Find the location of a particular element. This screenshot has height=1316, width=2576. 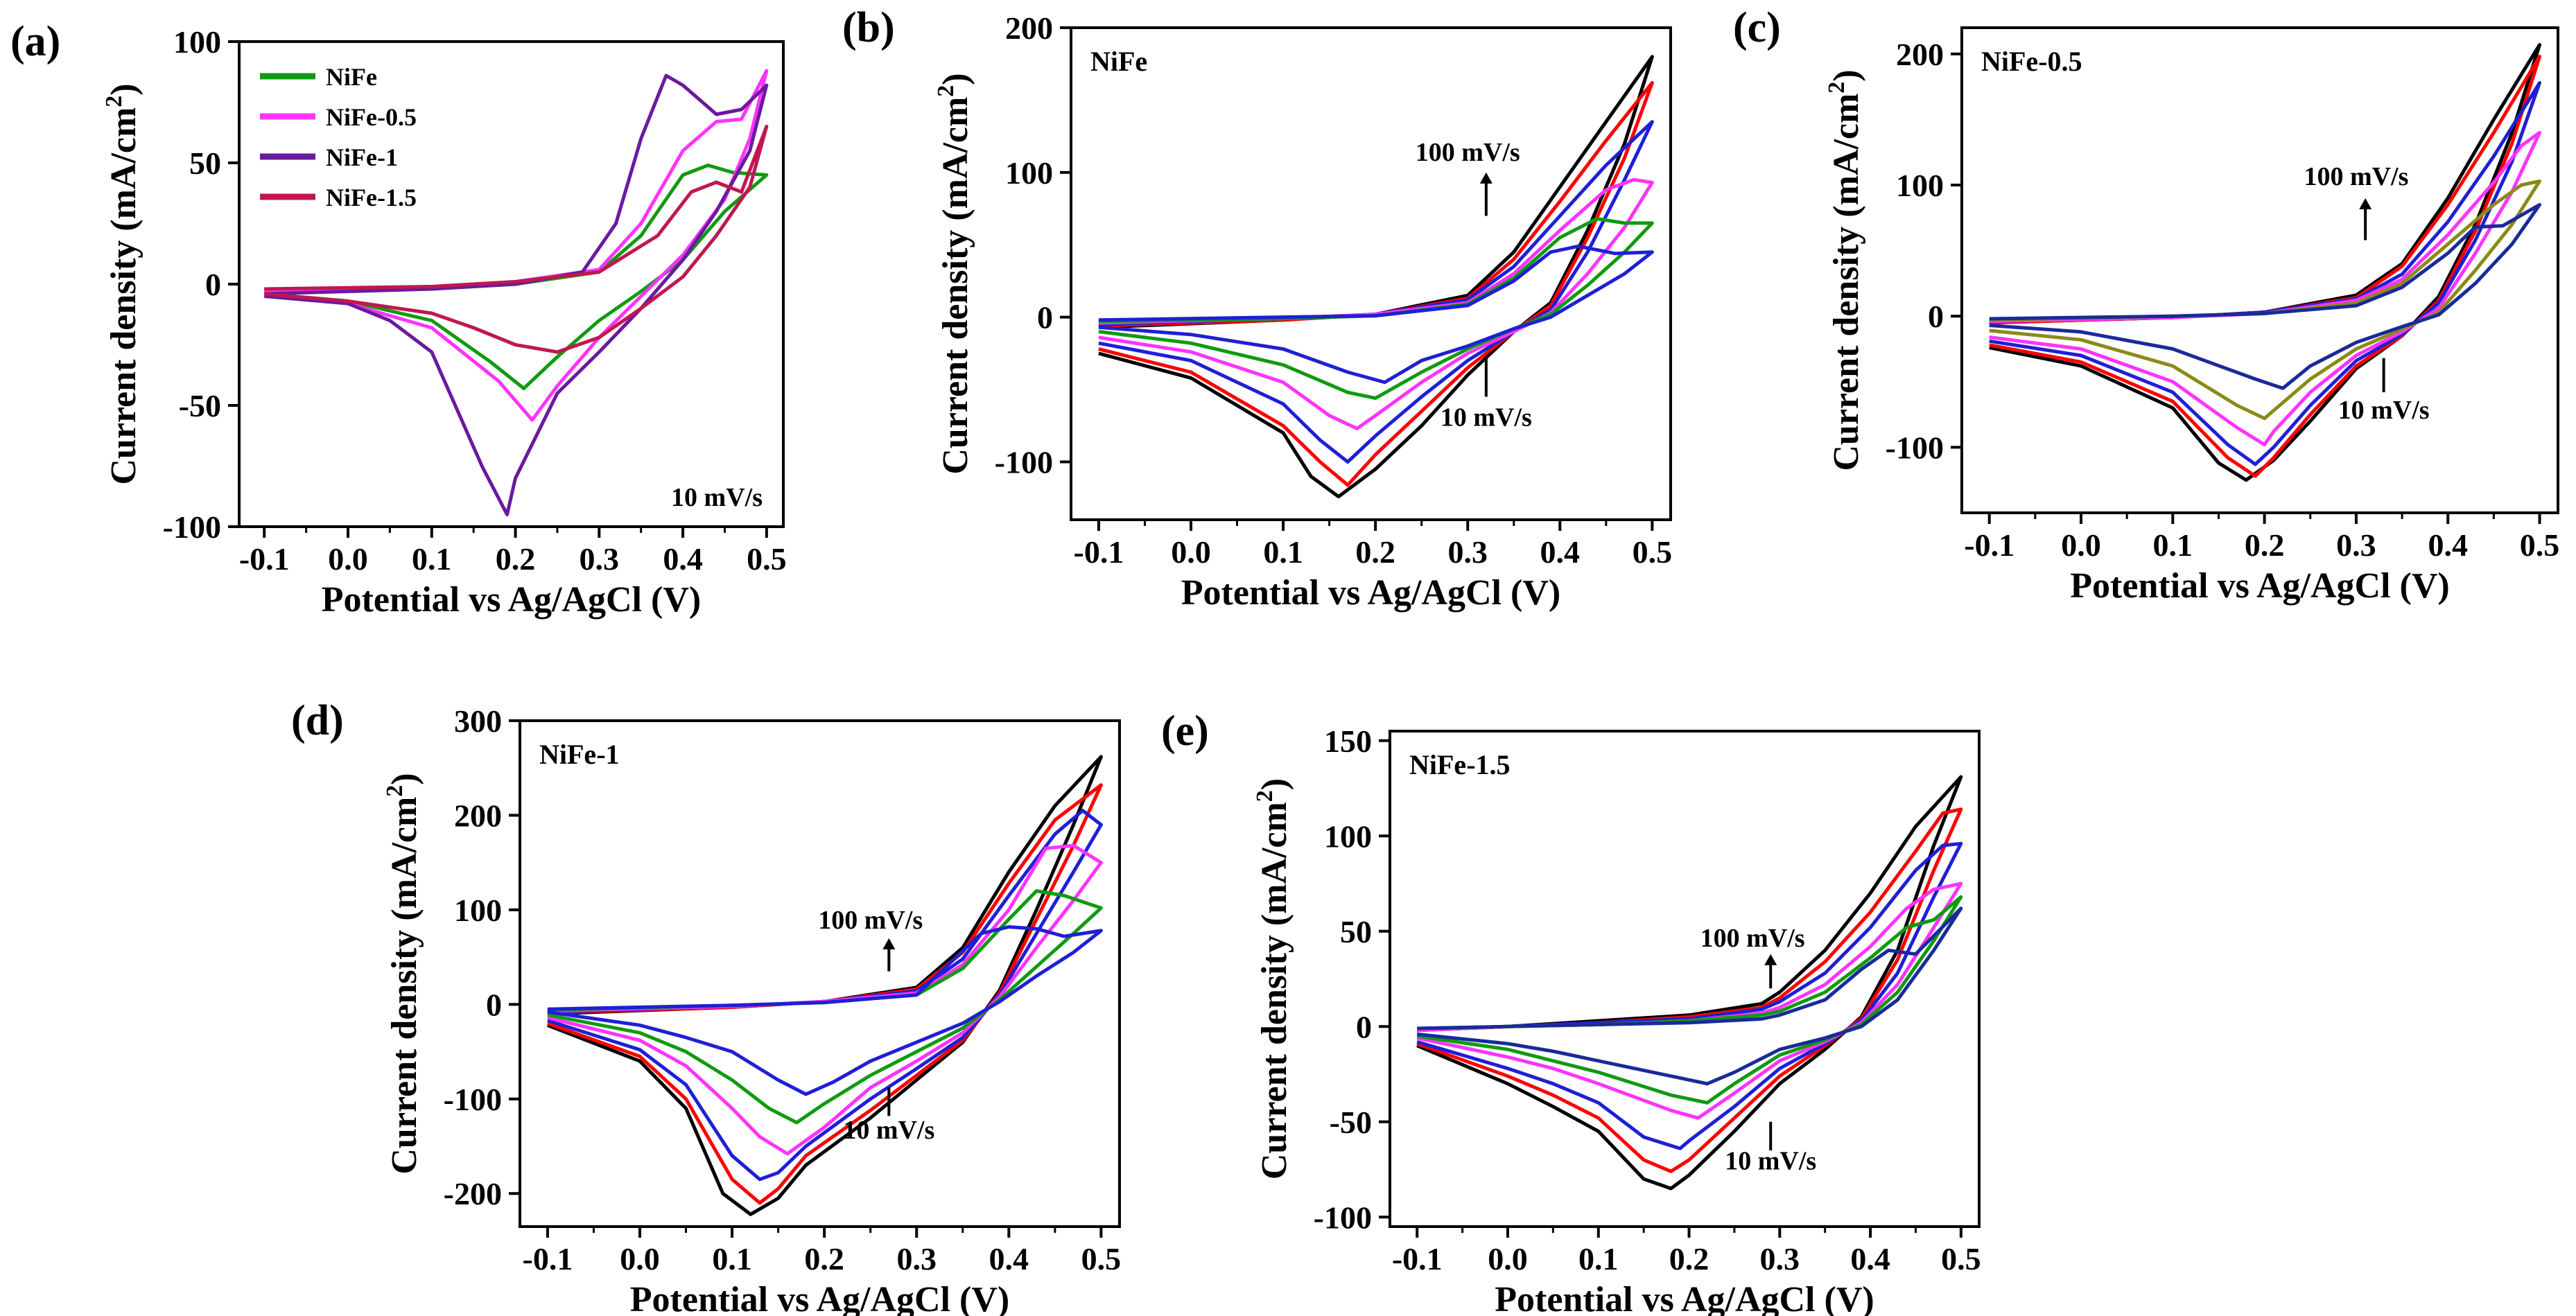

series-line-20-mv-s is located at coordinates (1689, 1000).